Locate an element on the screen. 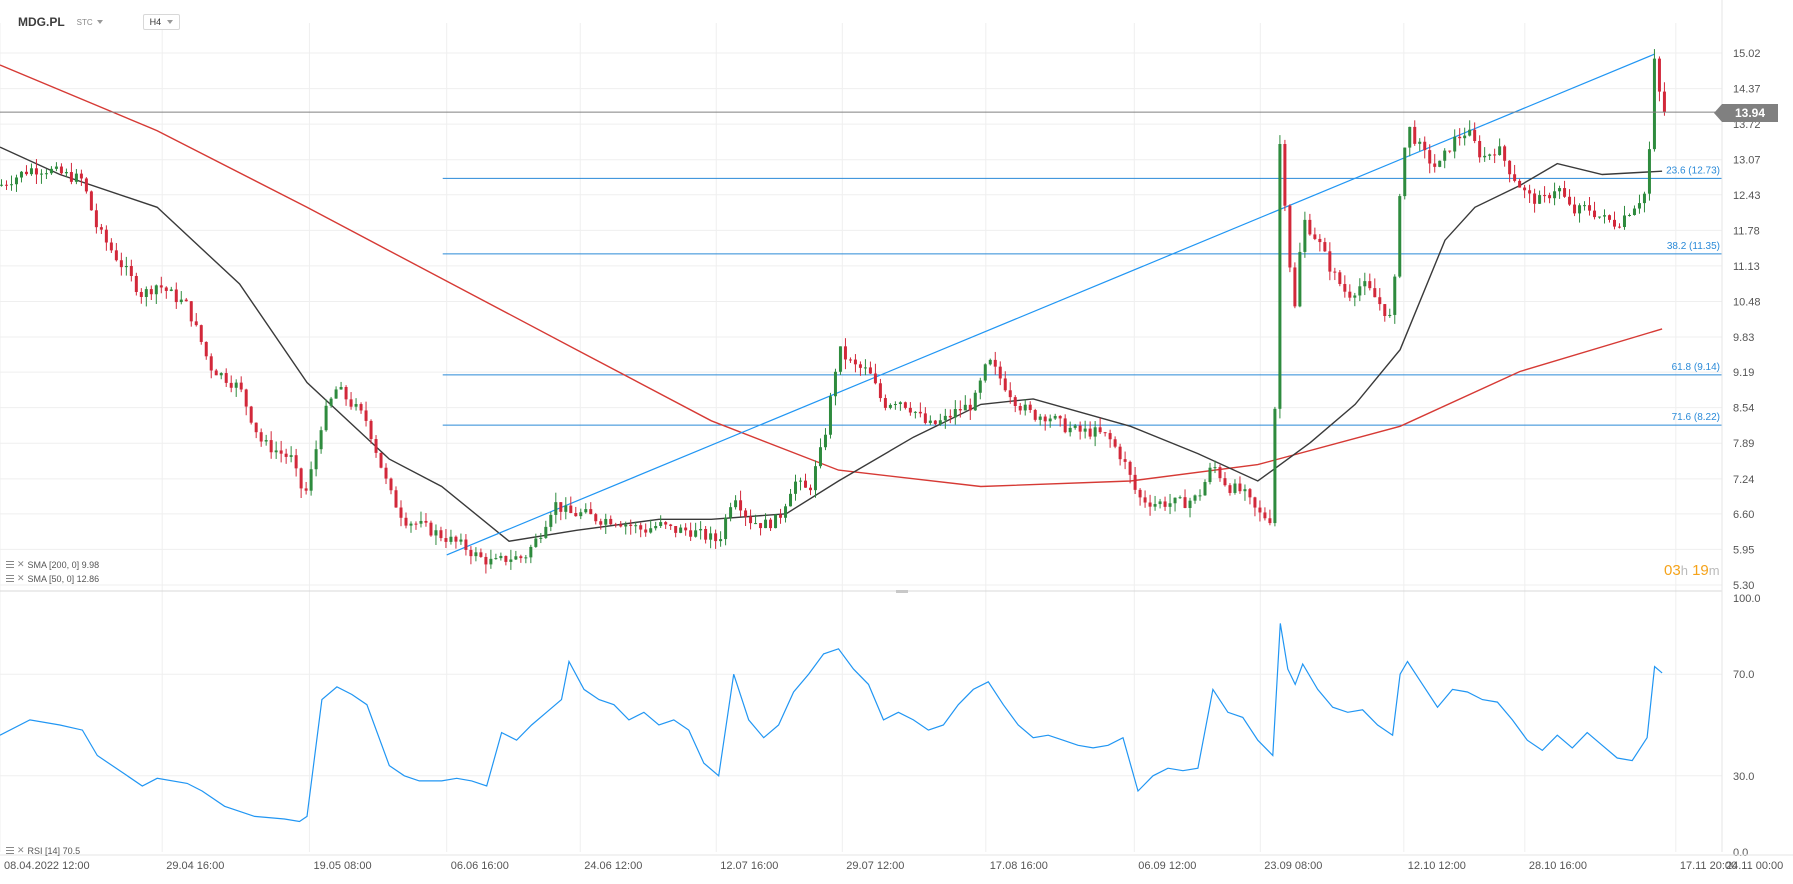  x-tick-label: 28.10 16:00 is located at coordinates (1558, 866).